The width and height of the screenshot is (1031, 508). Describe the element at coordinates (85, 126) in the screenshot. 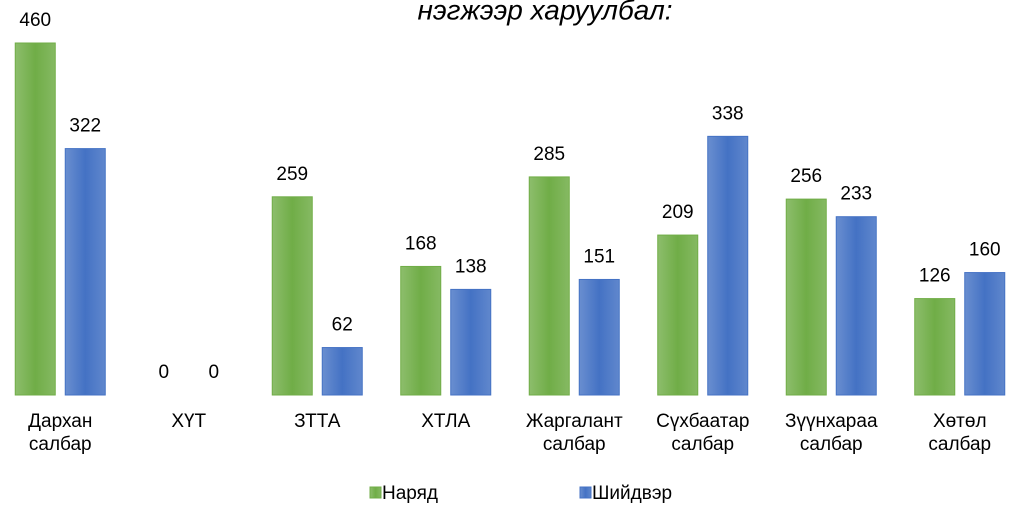

I see `data-label: 322` at that location.